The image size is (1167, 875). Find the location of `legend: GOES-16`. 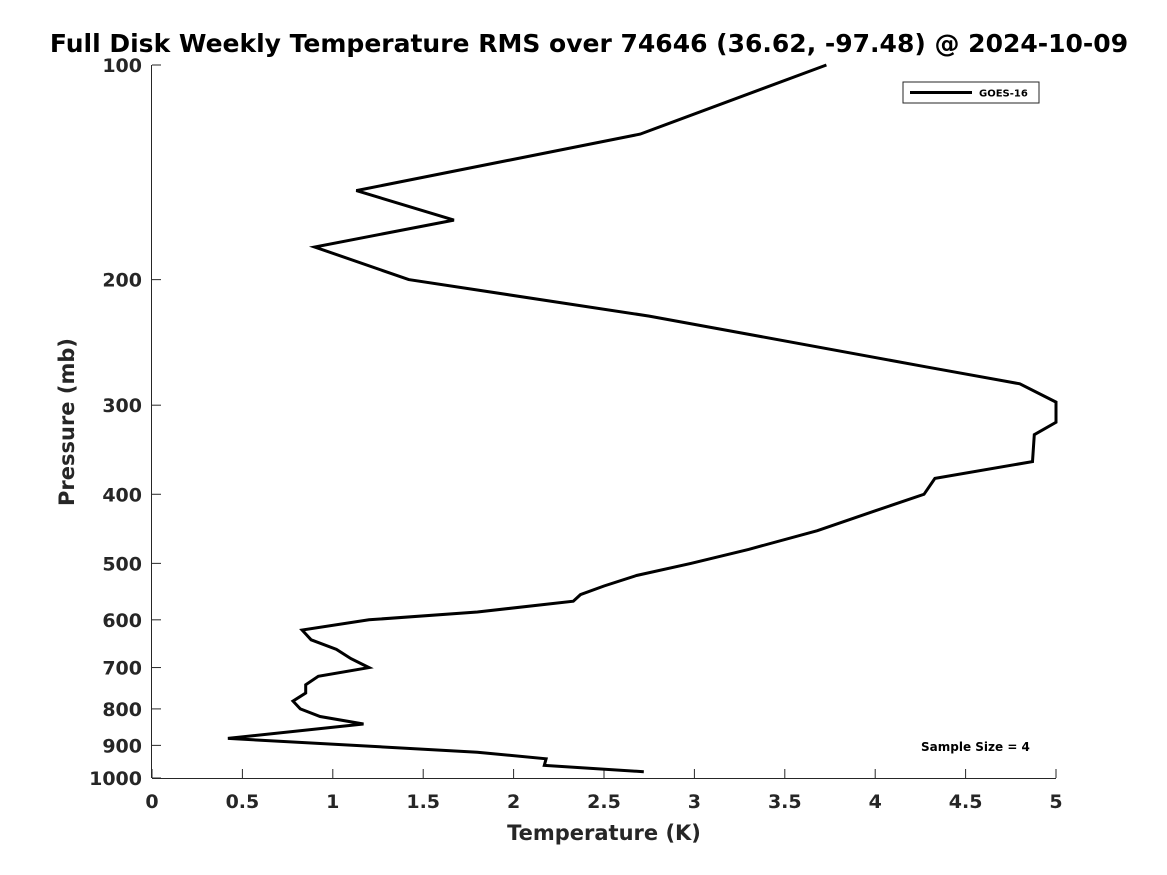

legend: GOES-16 is located at coordinates (971, 92).